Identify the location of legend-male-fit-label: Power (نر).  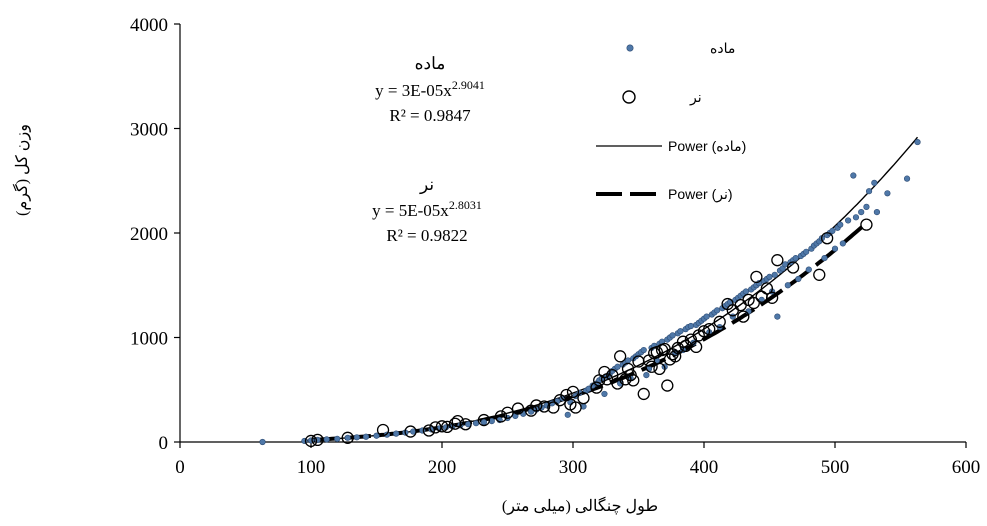
(700, 194).